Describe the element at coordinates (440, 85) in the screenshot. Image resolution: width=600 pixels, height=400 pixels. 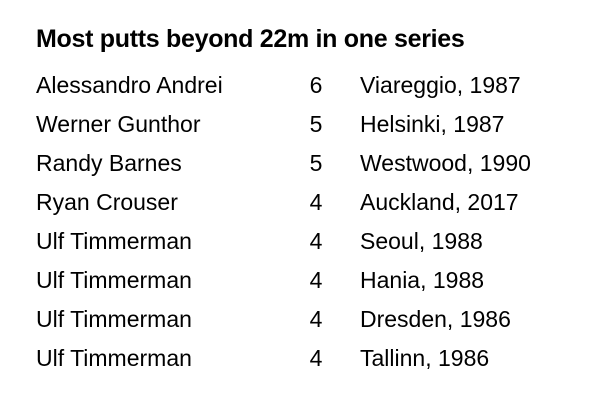
I see `venue-year: Viareggio, 1987` at that location.